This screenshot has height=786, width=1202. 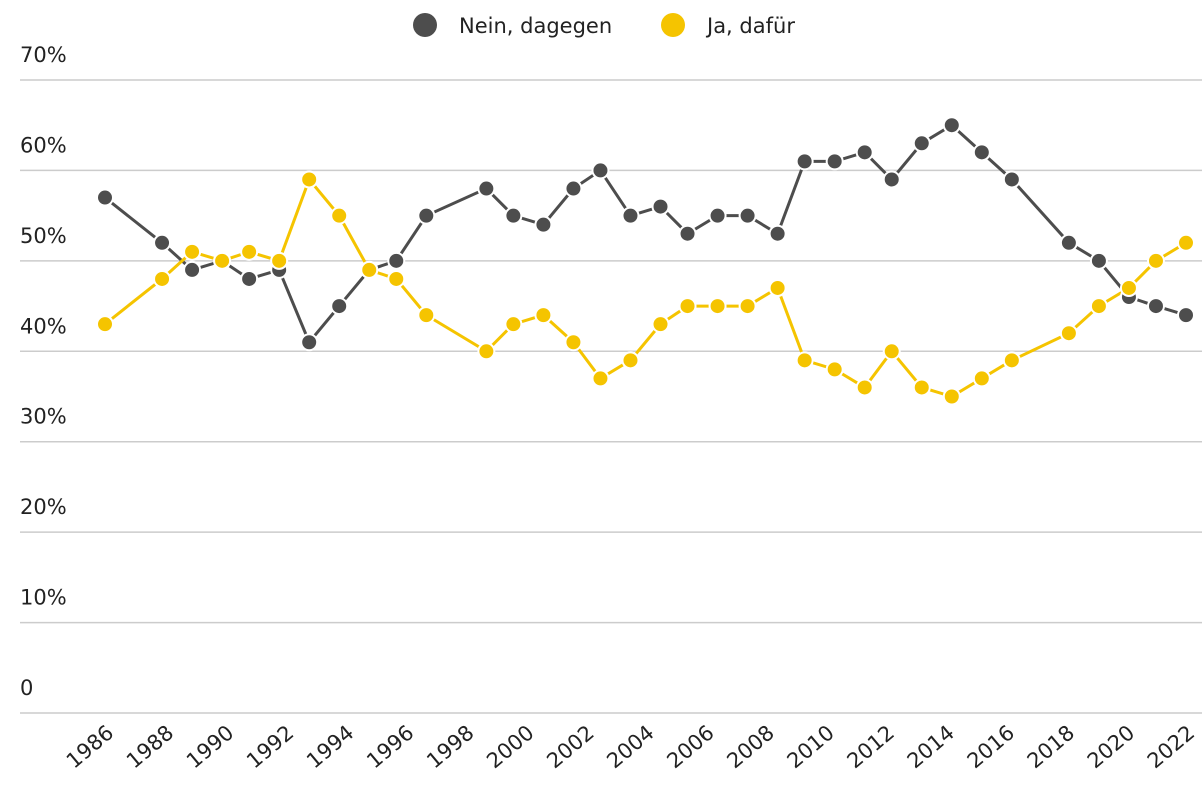 I want to click on x-tick-label: 2008, so click(x=750, y=746).